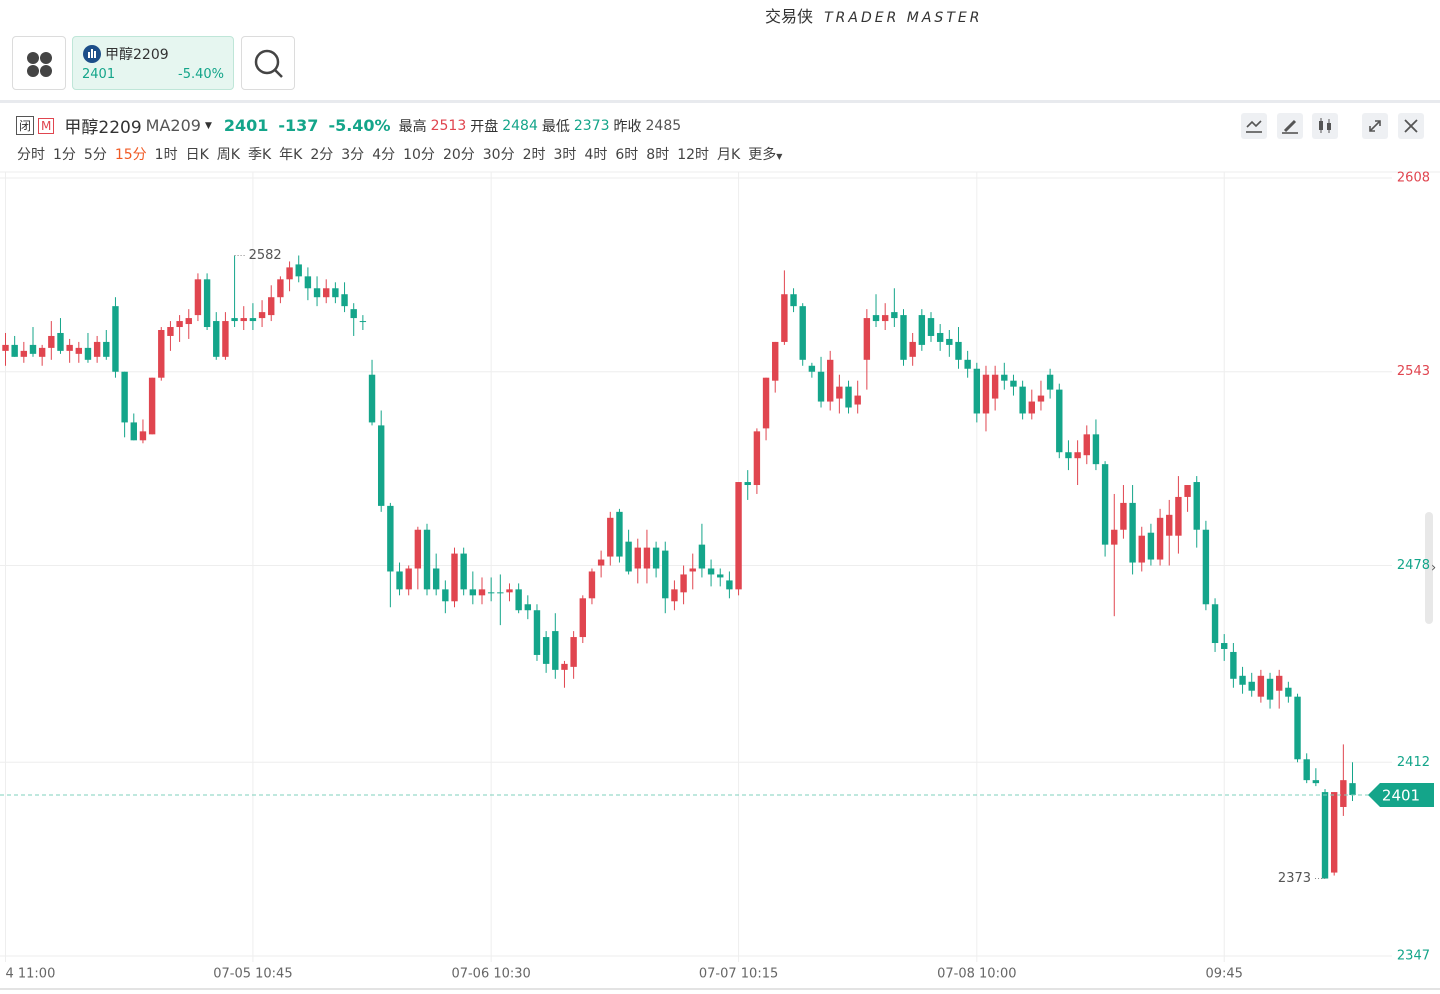 The image size is (1440, 994). Describe the element at coordinates (565, 155) in the screenshot. I see `period-option: 3时` at that location.